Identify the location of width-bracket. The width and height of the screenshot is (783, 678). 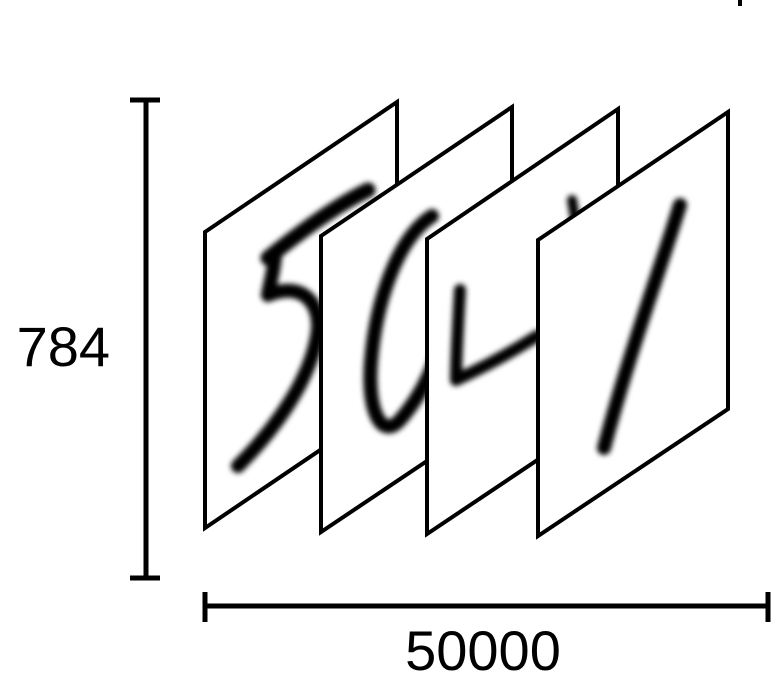
(486, 607).